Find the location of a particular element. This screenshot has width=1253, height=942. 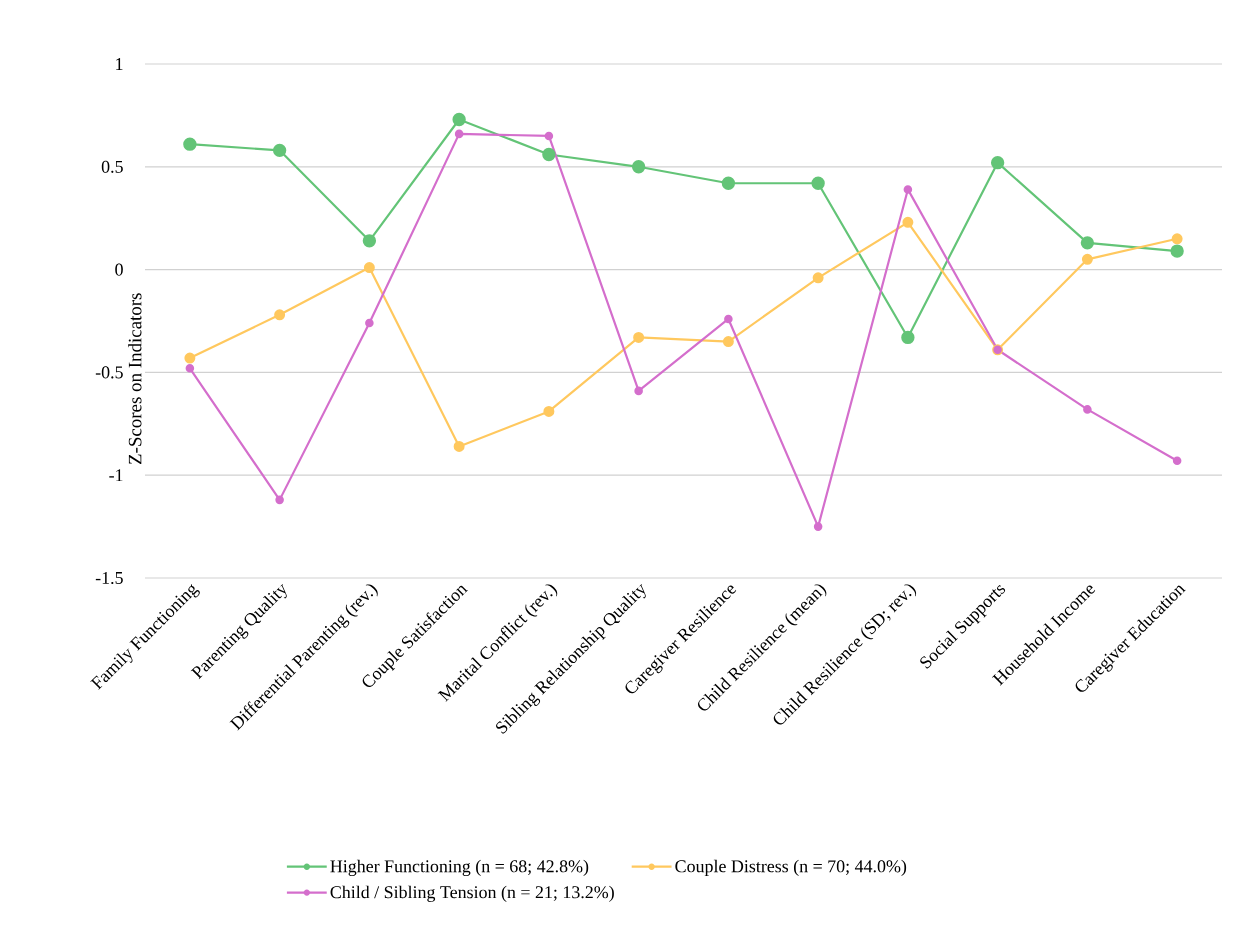

y-tick-label: -0.5 is located at coordinates (109, 372).